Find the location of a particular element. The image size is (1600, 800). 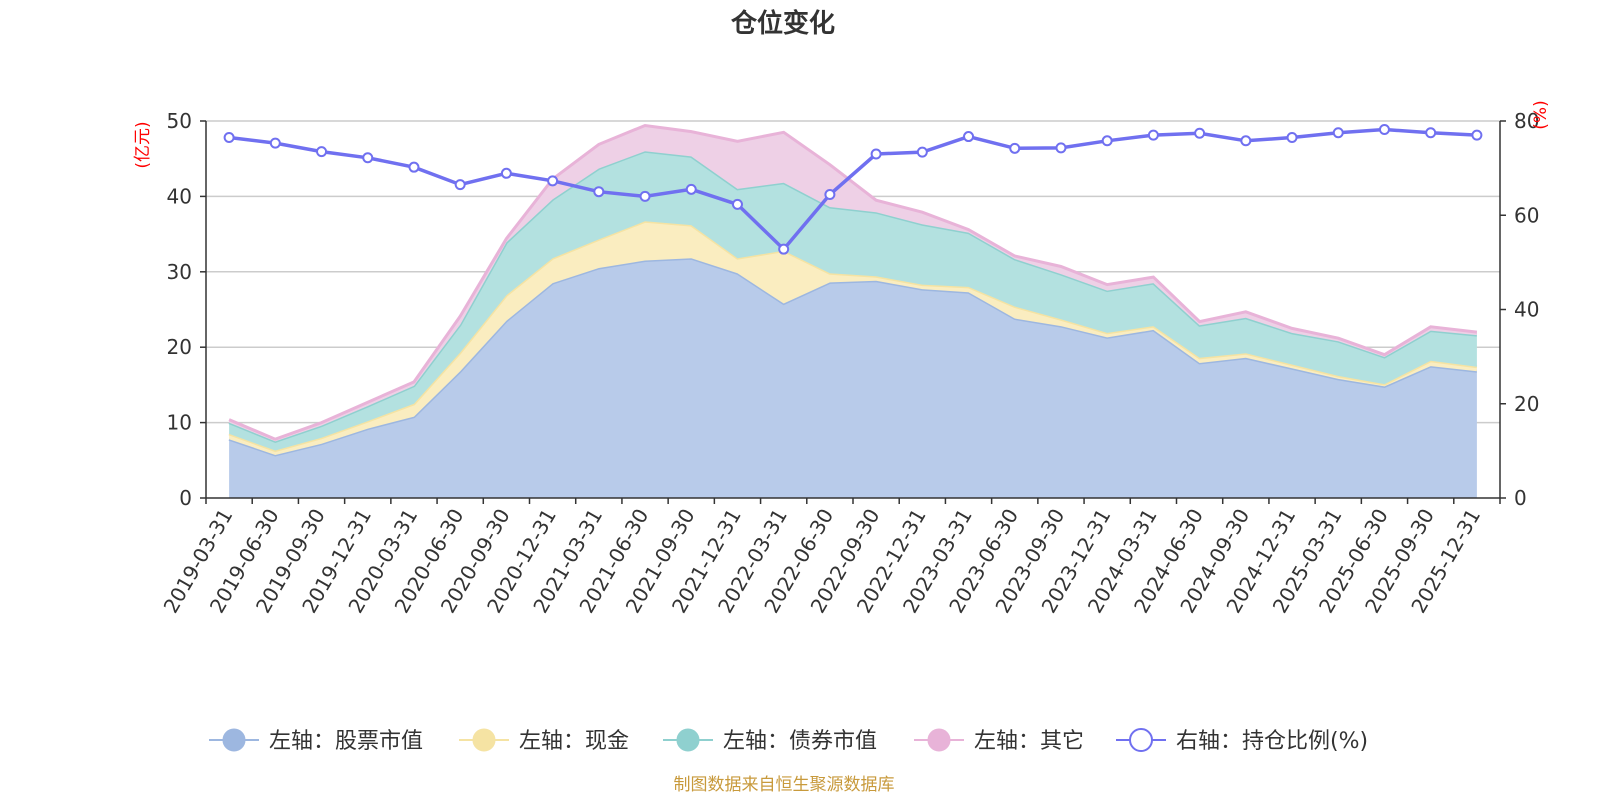

legend-item: 右轴：持仓比例(%) is located at coordinates (1242, 741).